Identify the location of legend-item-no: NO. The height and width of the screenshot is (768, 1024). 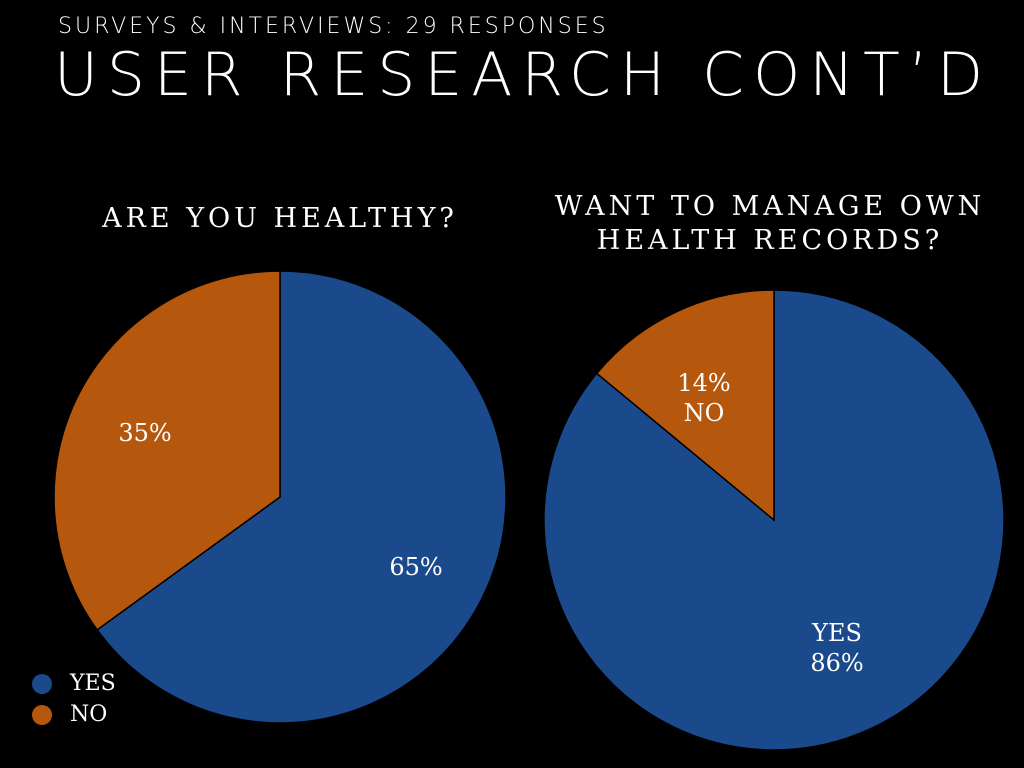
(74, 714).